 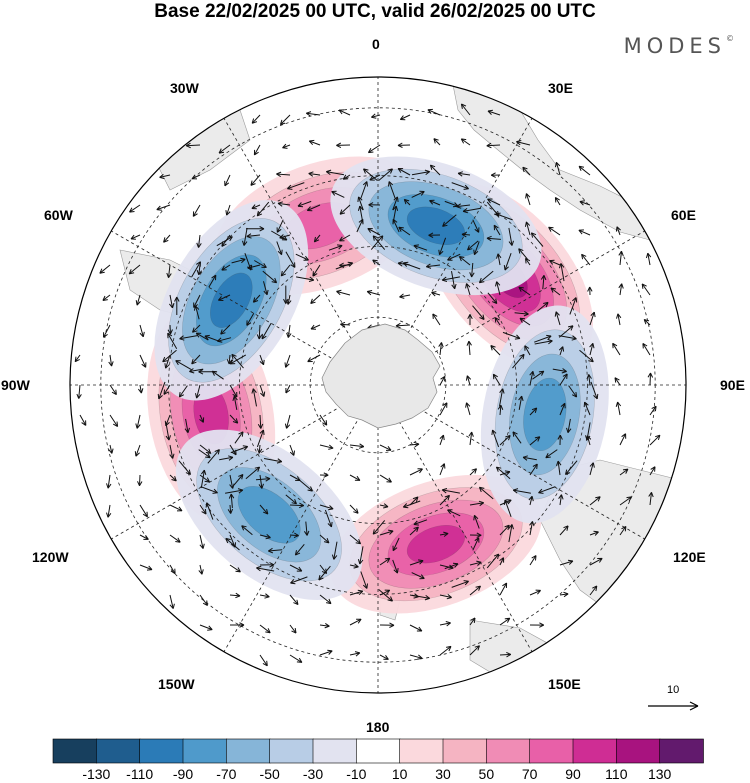 What do you see at coordinates (58, 215) in the screenshot?
I see `lon-label-60w: 60W` at bounding box center [58, 215].